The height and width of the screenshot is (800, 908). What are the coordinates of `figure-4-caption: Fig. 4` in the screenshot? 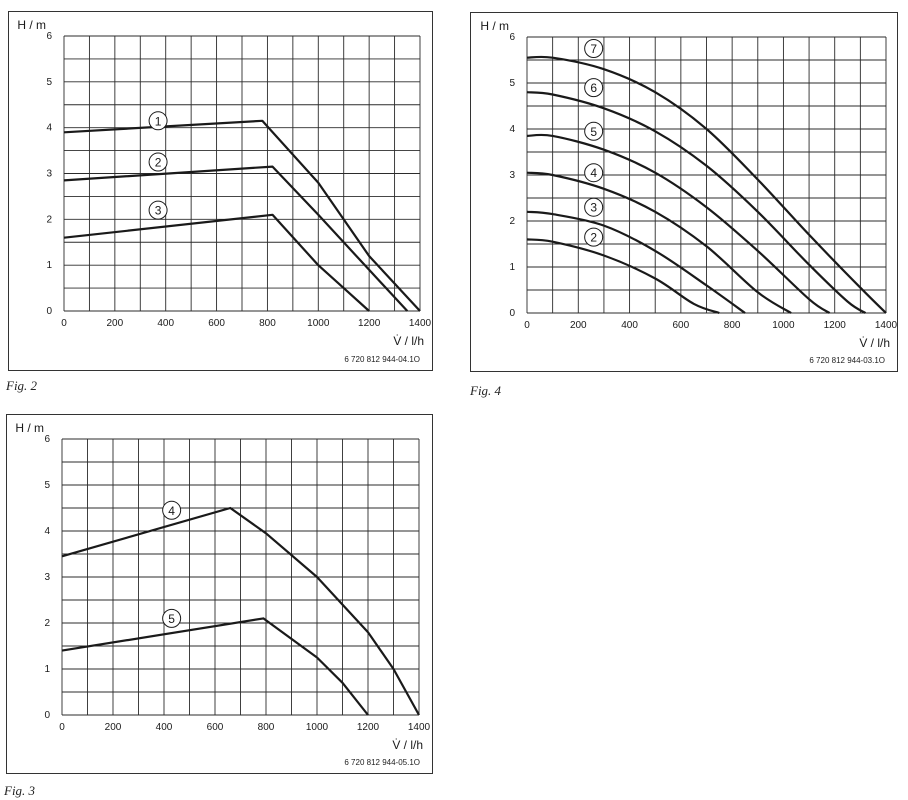 It's located at (486, 390).